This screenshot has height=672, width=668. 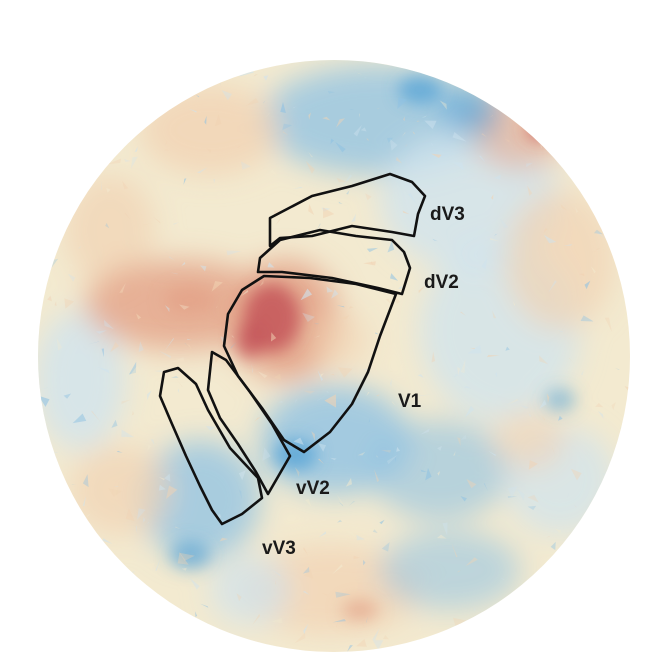 What do you see at coordinates (310, 364) in the screenshot?
I see `v1-outline` at bounding box center [310, 364].